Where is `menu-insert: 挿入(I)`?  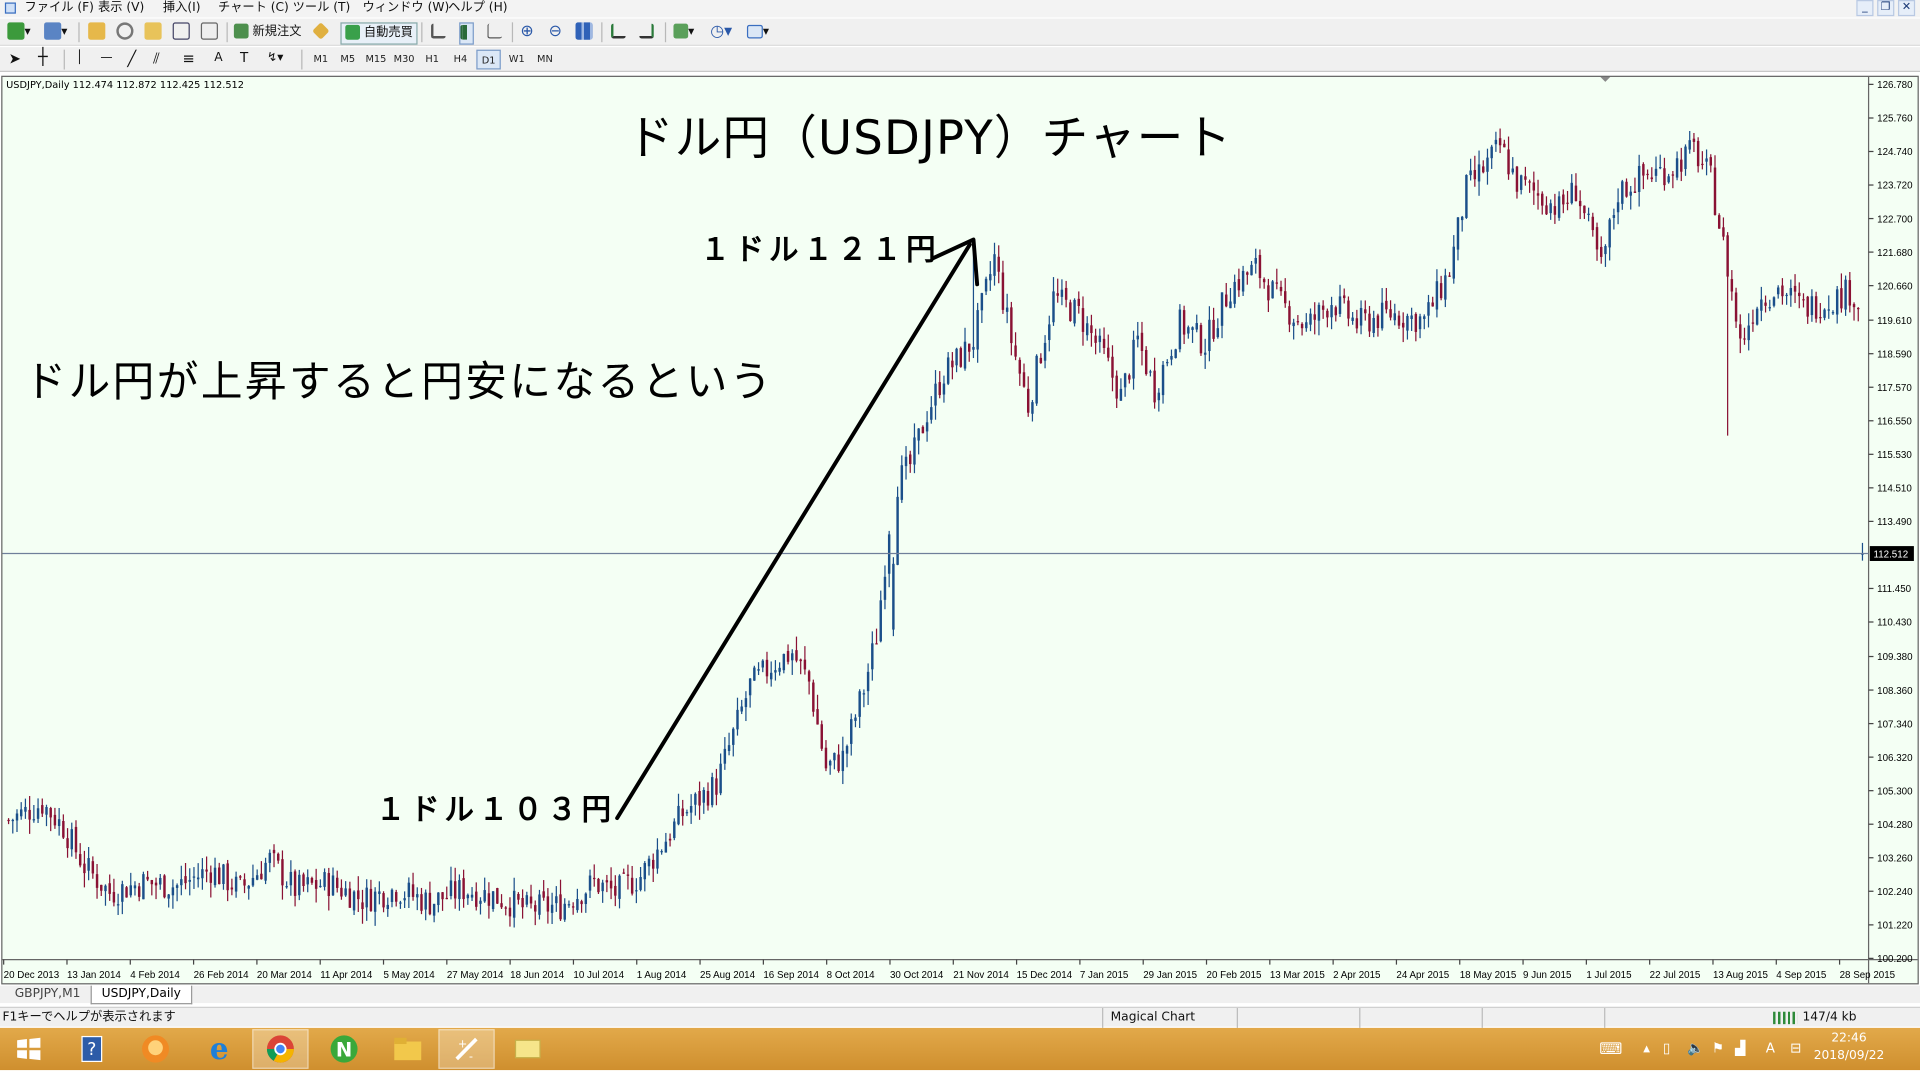 menu-insert: 挿入(I) is located at coordinates (181, 8).